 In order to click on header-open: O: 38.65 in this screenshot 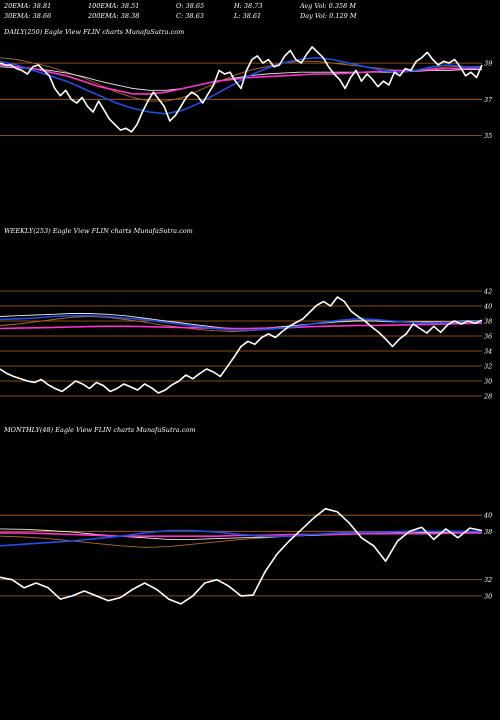, I will do `click(190, 6)`.